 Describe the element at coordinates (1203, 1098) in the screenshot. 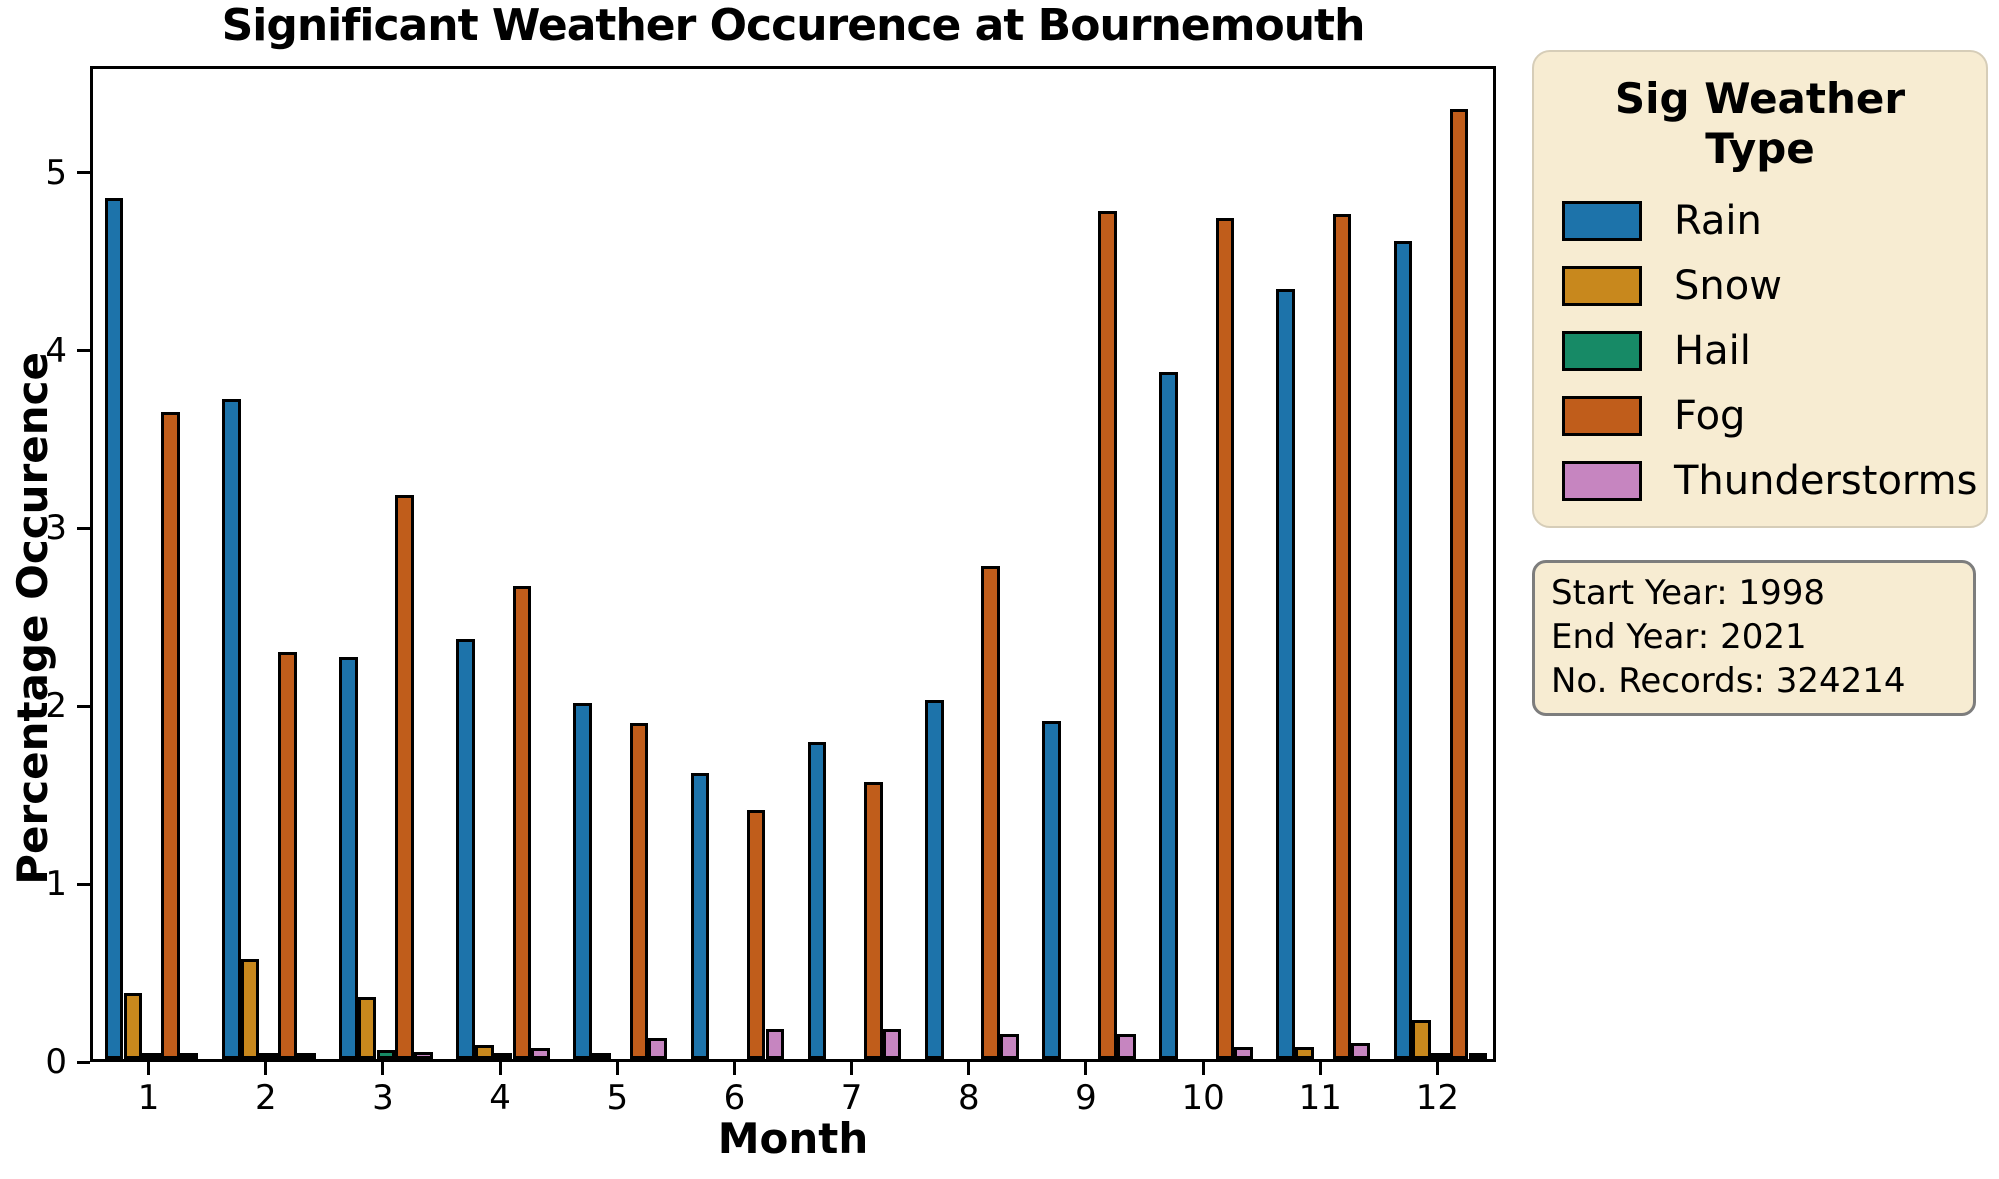

I see `x-tick-label-10: 10` at that location.